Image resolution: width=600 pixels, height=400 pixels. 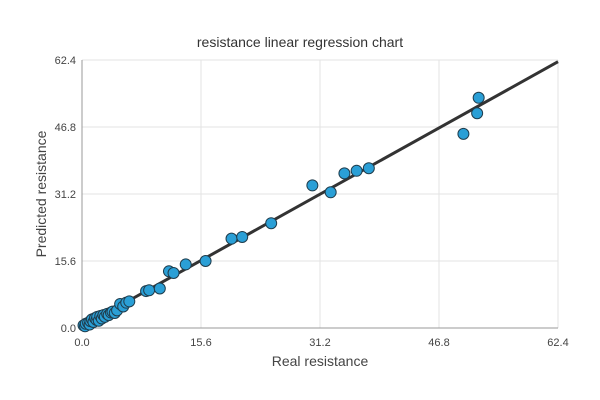 I want to click on x-axis-title: Real resistance, so click(x=320, y=361).